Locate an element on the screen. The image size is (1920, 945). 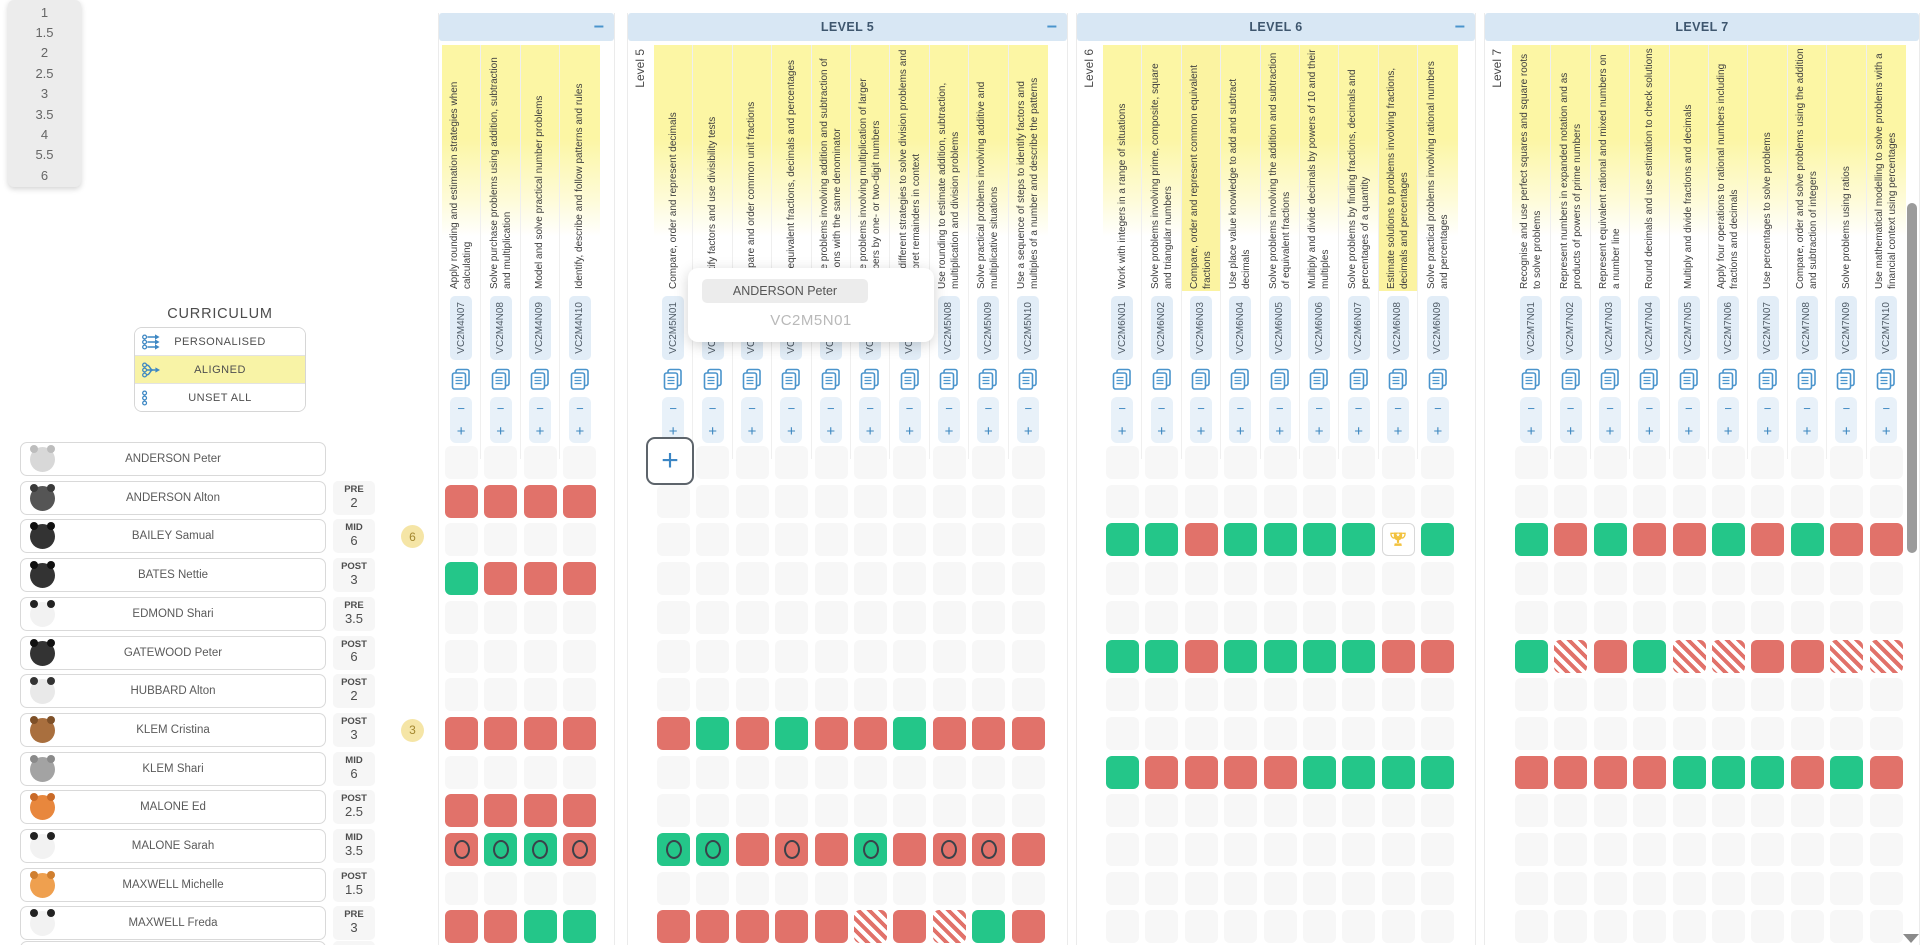
student-row: KLEM Cristina is located at coordinates (173, 729).